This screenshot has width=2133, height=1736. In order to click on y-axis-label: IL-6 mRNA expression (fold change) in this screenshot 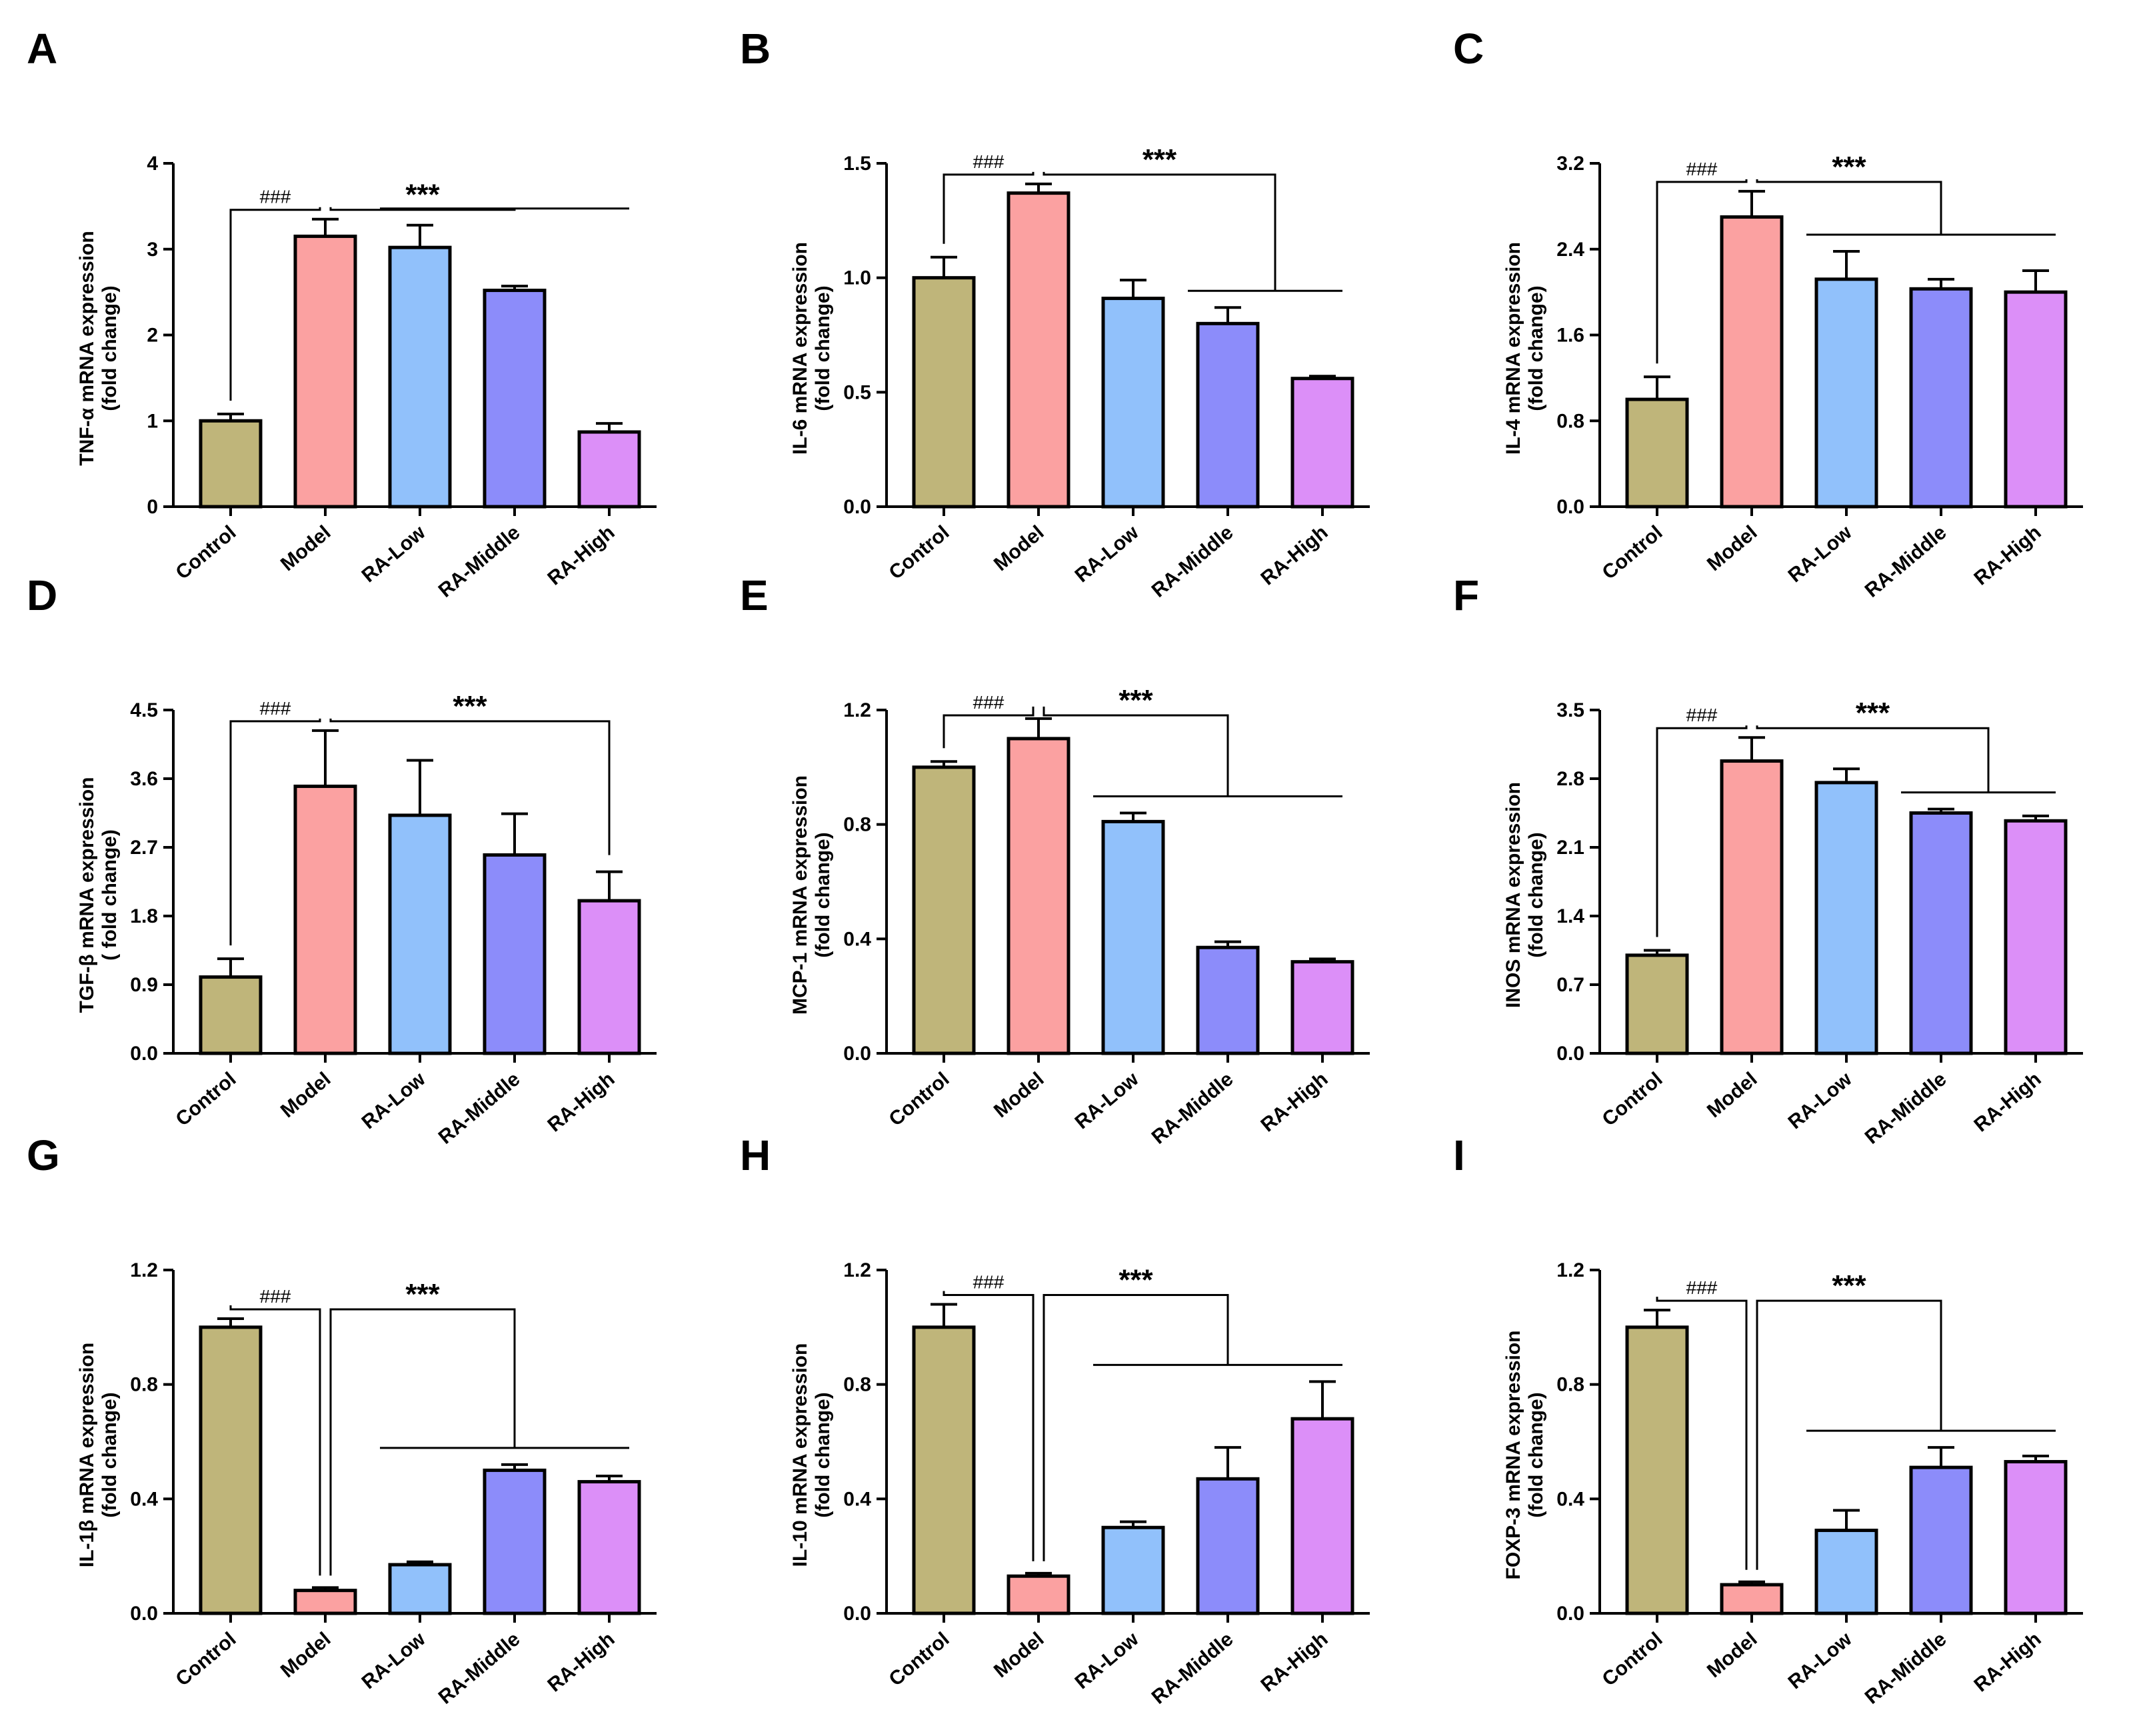, I will do `click(811, 348)`.